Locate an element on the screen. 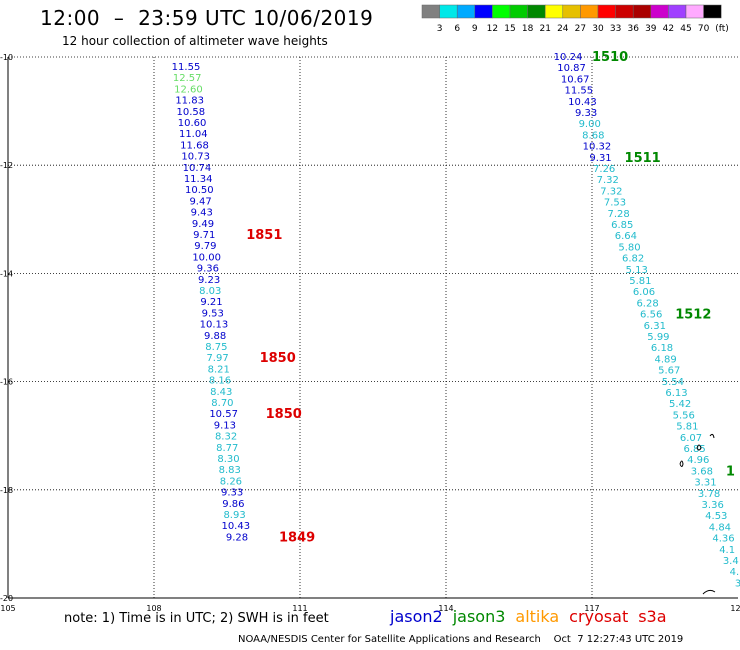 The width and height of the screenshot is (740, 650). legend-label: 18 is located at coordinates (528, 29).